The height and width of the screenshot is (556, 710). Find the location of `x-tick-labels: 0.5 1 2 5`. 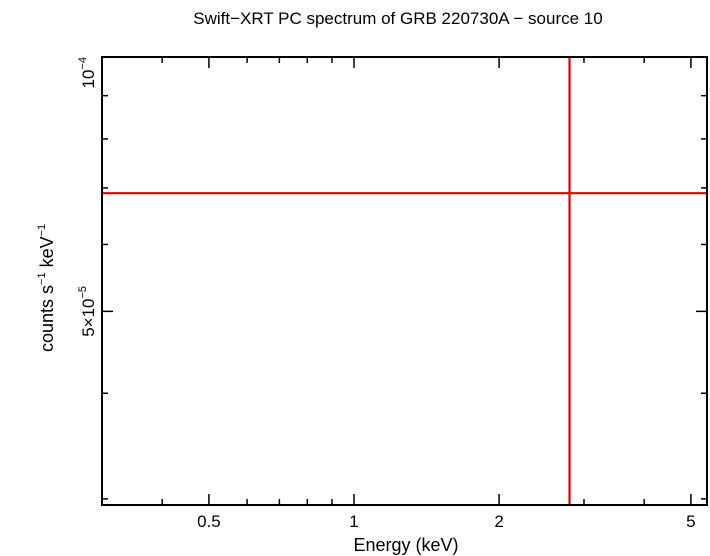

x-tick-labels: 0.5 1 2 5 is located at coordinates (446, 521).